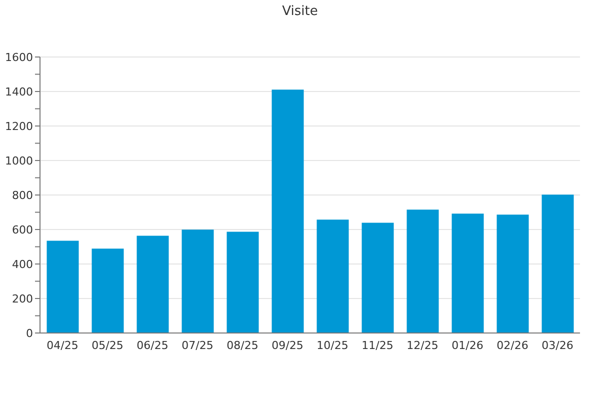 This screenshot has width=600, height=400. I want to click on y-tick-label: 1400, so click(19, 91).